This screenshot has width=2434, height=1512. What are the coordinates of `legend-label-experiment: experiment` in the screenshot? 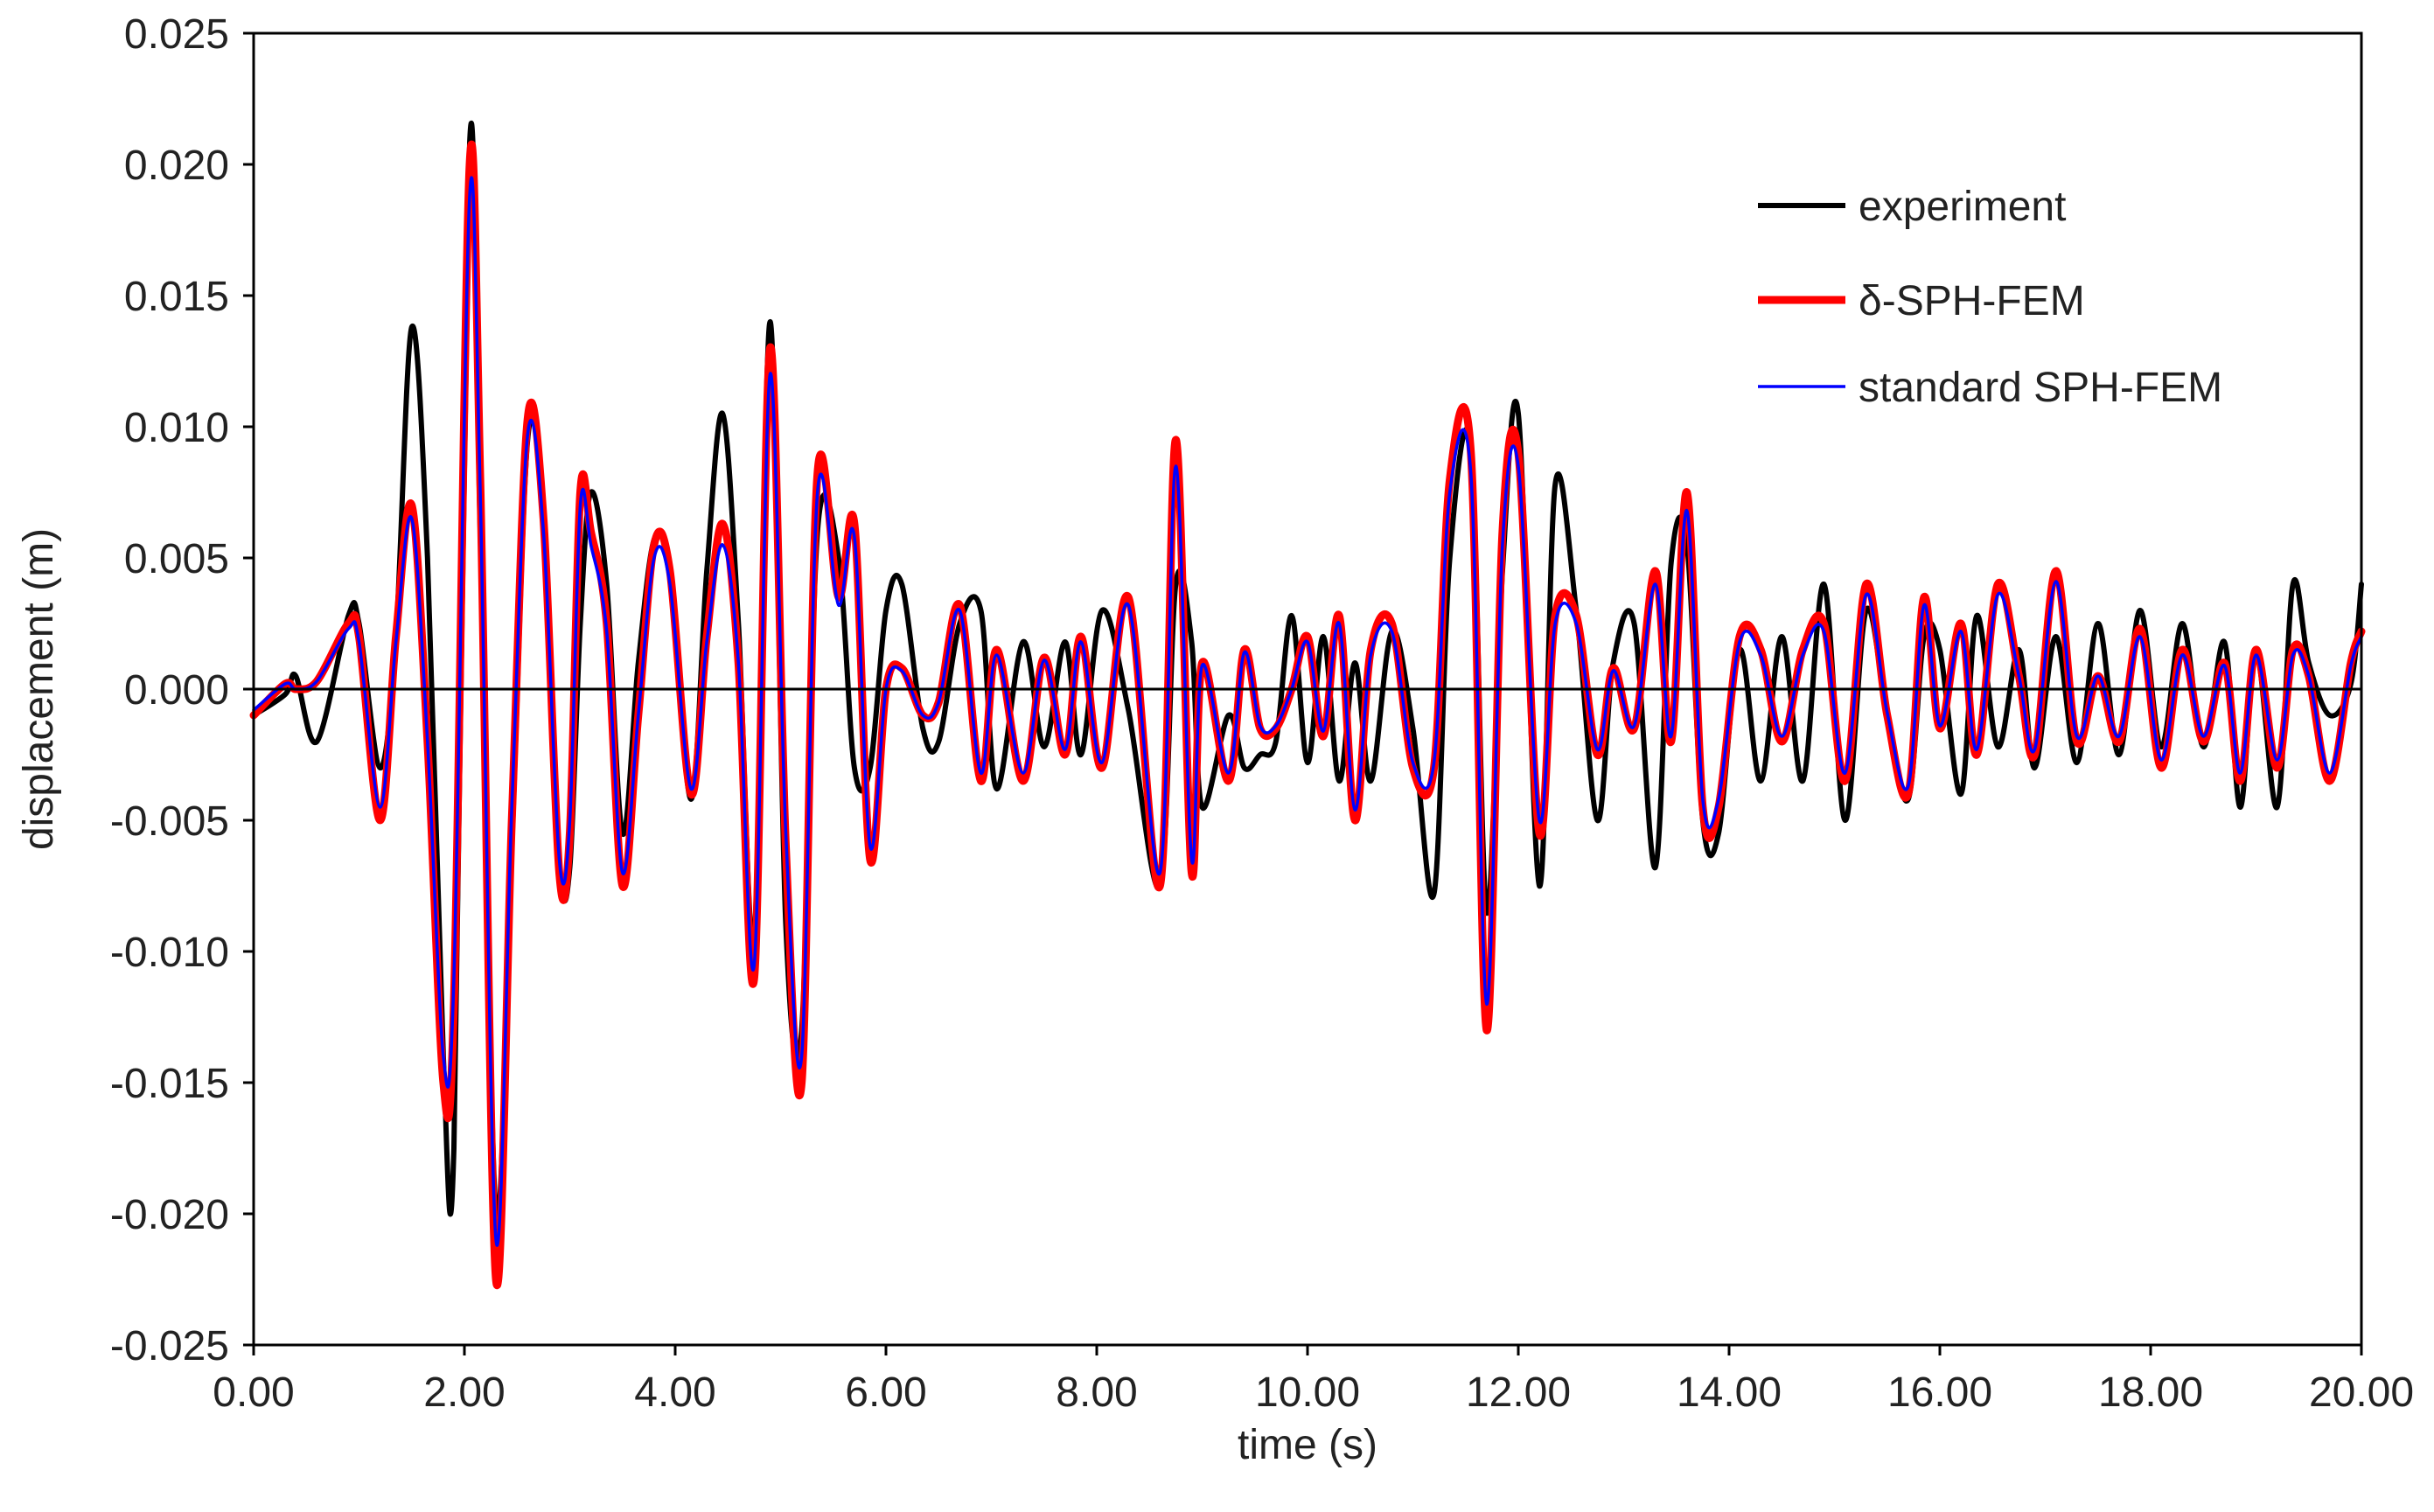 It's located at (1962, 207).